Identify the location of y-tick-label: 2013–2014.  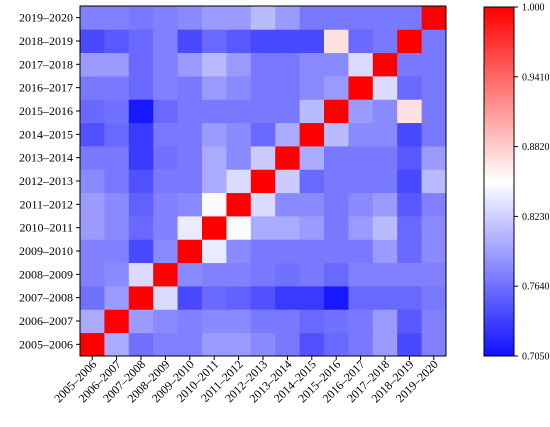
(46, 158).